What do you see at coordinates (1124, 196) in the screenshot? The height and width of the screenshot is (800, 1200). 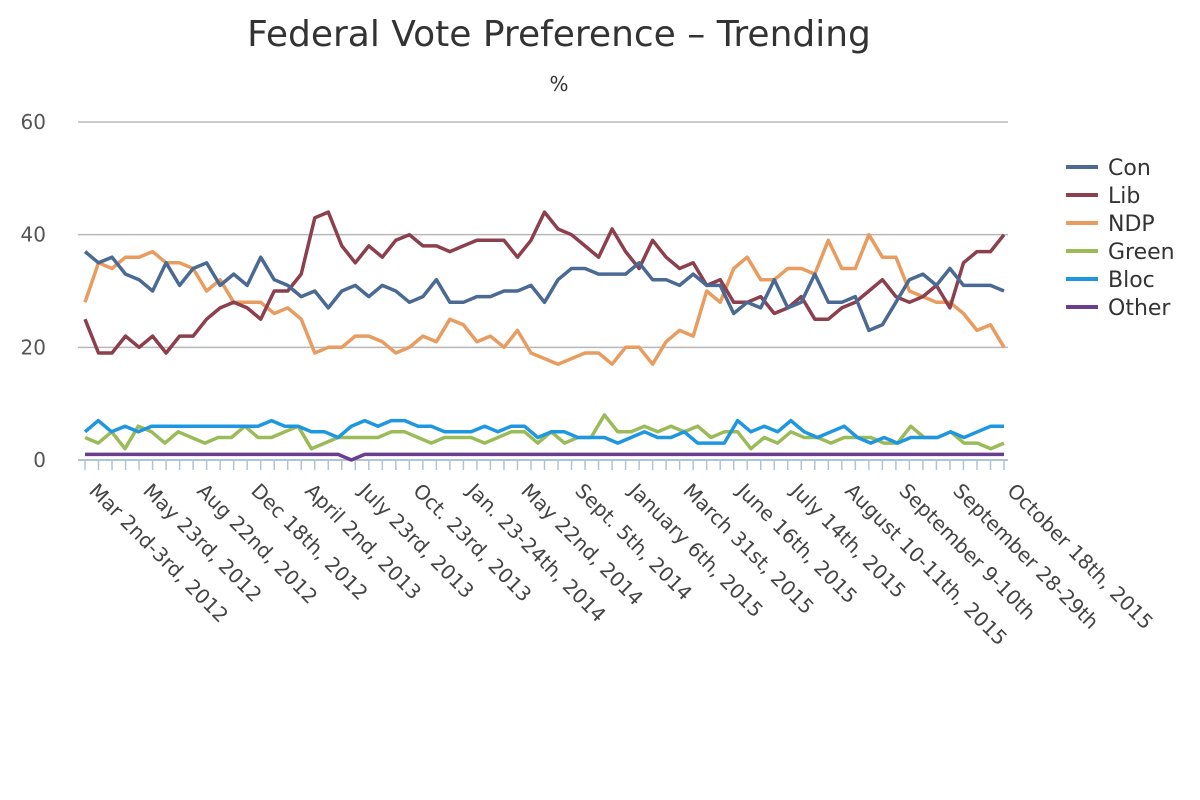 I see `legend-label-lib: Lib` at bounding box center [1124, 196].